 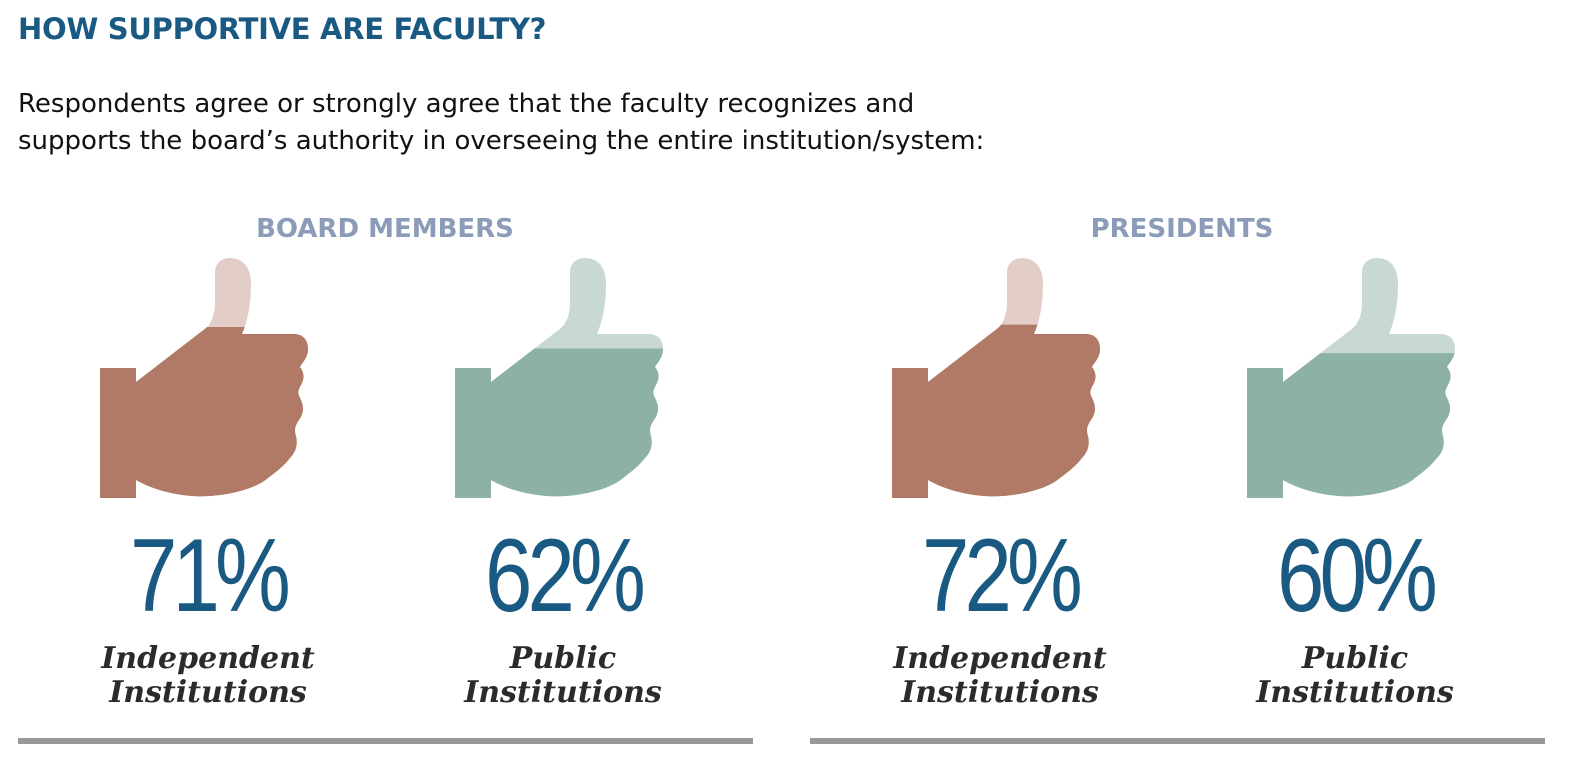 What do you see at coordinates (1182, 229) in the screenshot?
I see `presidents-title: PRESIDENTS` at bounding box center [1182, 229].